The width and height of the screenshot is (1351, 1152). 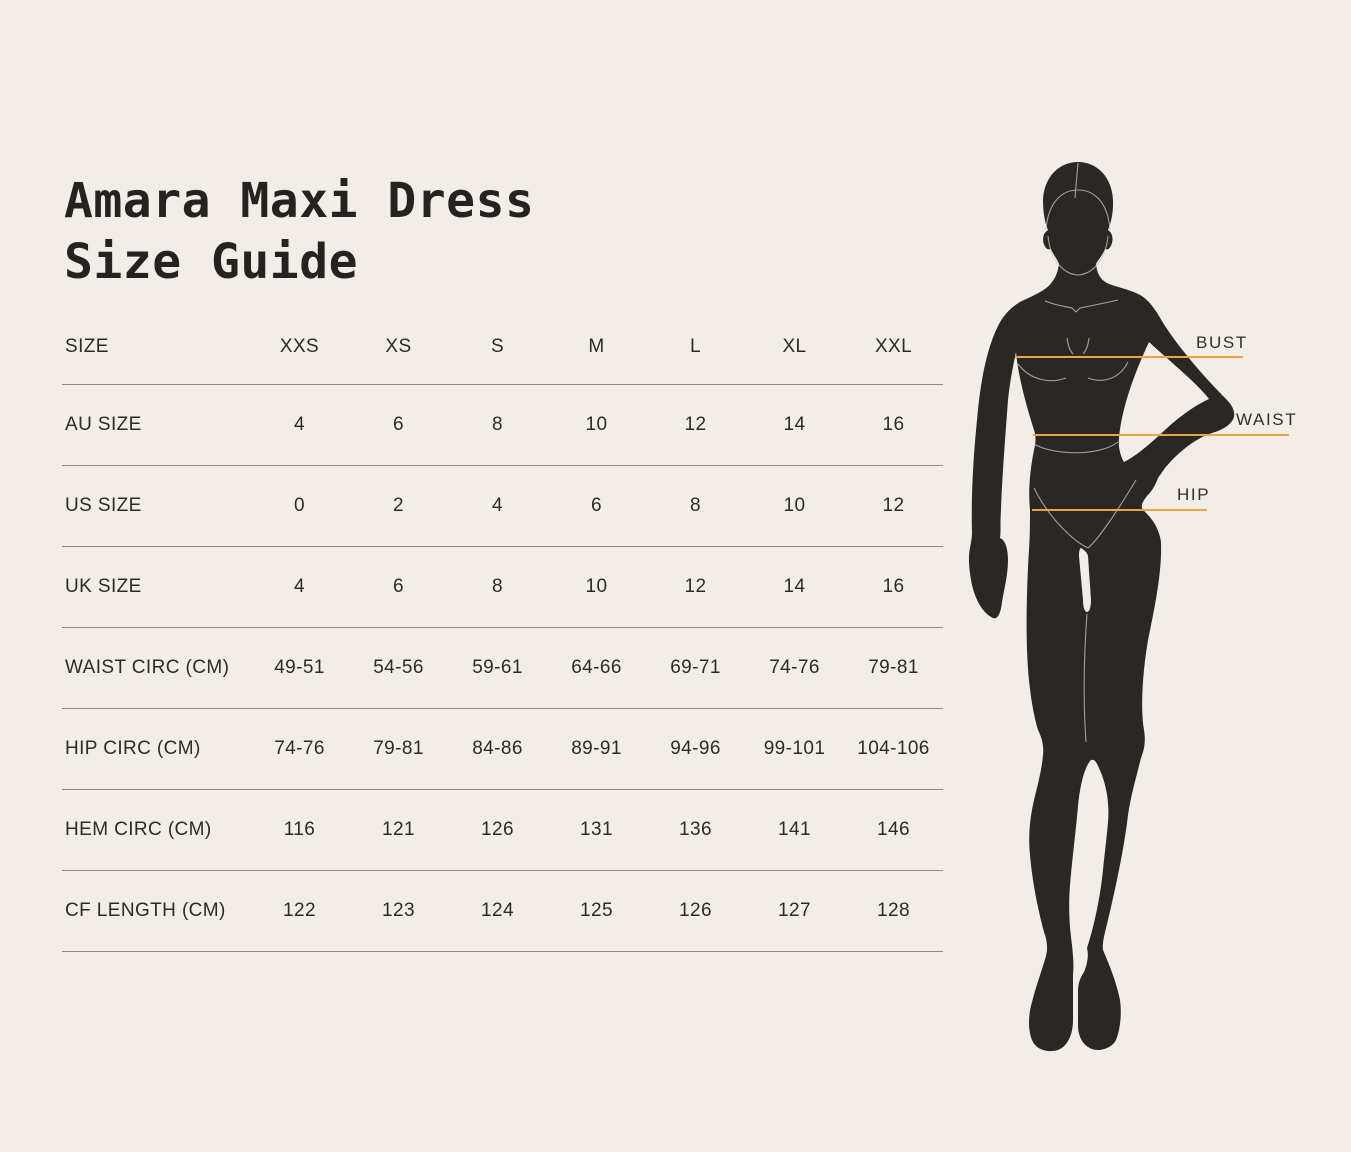 I want to click on table-cell: 146, so click(x=893, y=829).